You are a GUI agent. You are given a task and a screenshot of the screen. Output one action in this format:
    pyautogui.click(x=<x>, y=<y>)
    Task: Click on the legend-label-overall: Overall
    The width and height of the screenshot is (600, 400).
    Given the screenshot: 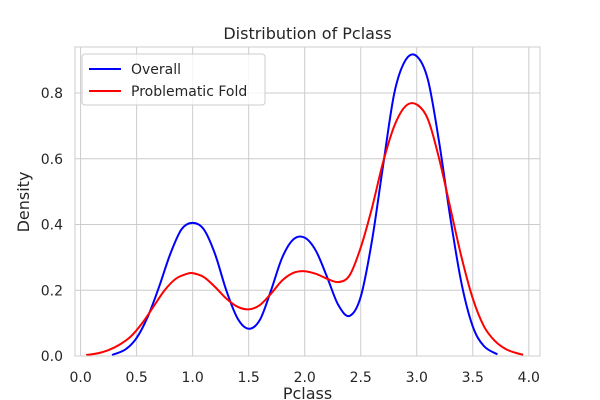 What is the action you would take?
    pyautogui.click(x=156, y=70)
    